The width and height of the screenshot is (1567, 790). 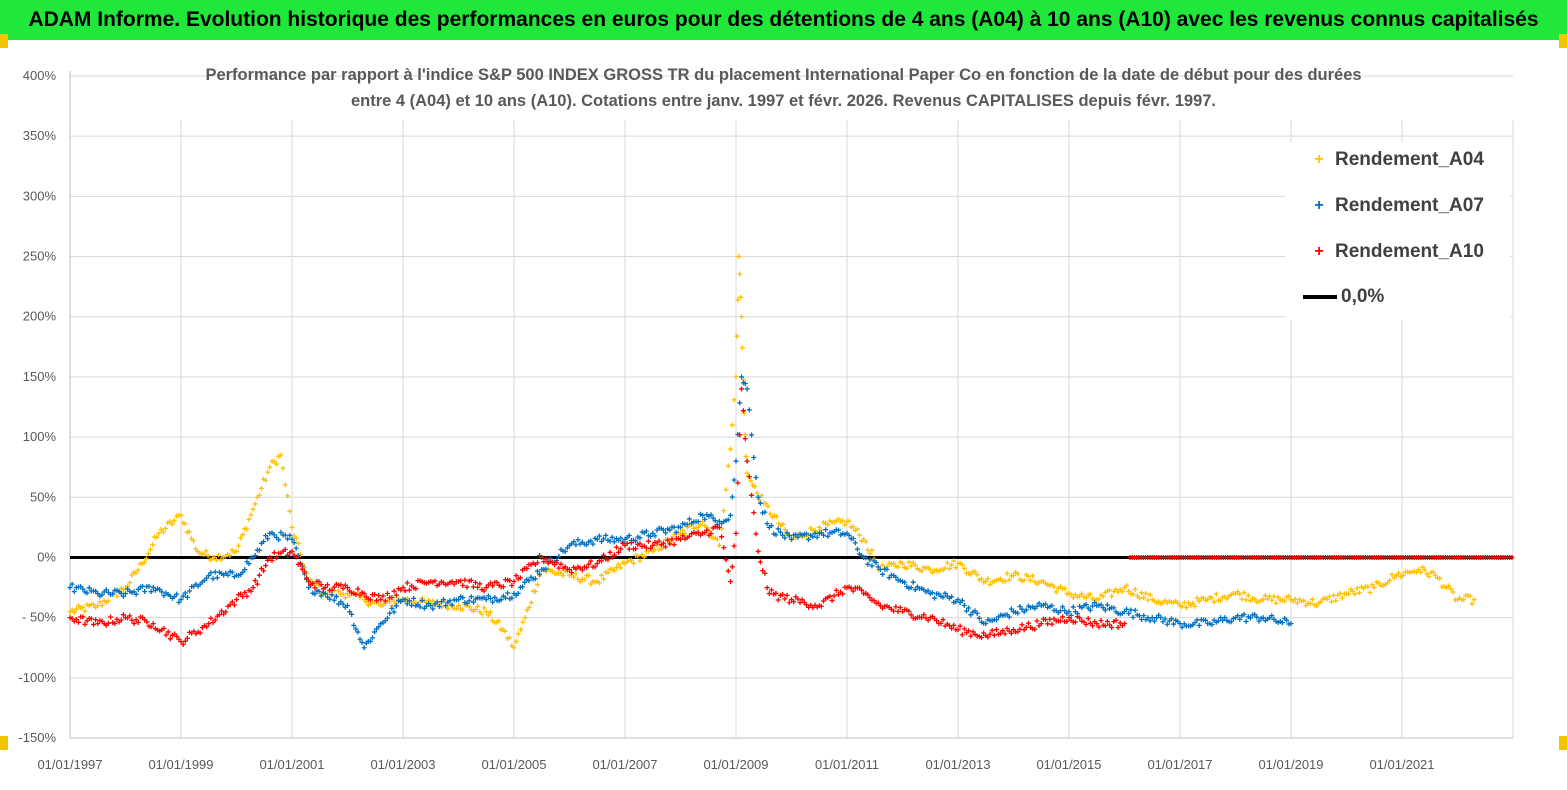 I want to click on x-tick-label: 01/01/2015, so click(x=1068, y=764).